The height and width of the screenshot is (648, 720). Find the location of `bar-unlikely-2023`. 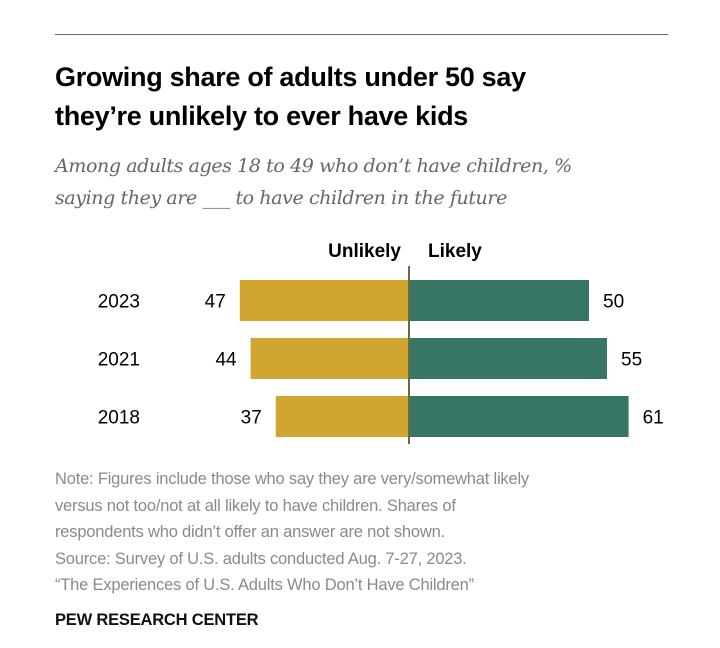

bar-unlikely-2023 is located at coordinates (324, 300).